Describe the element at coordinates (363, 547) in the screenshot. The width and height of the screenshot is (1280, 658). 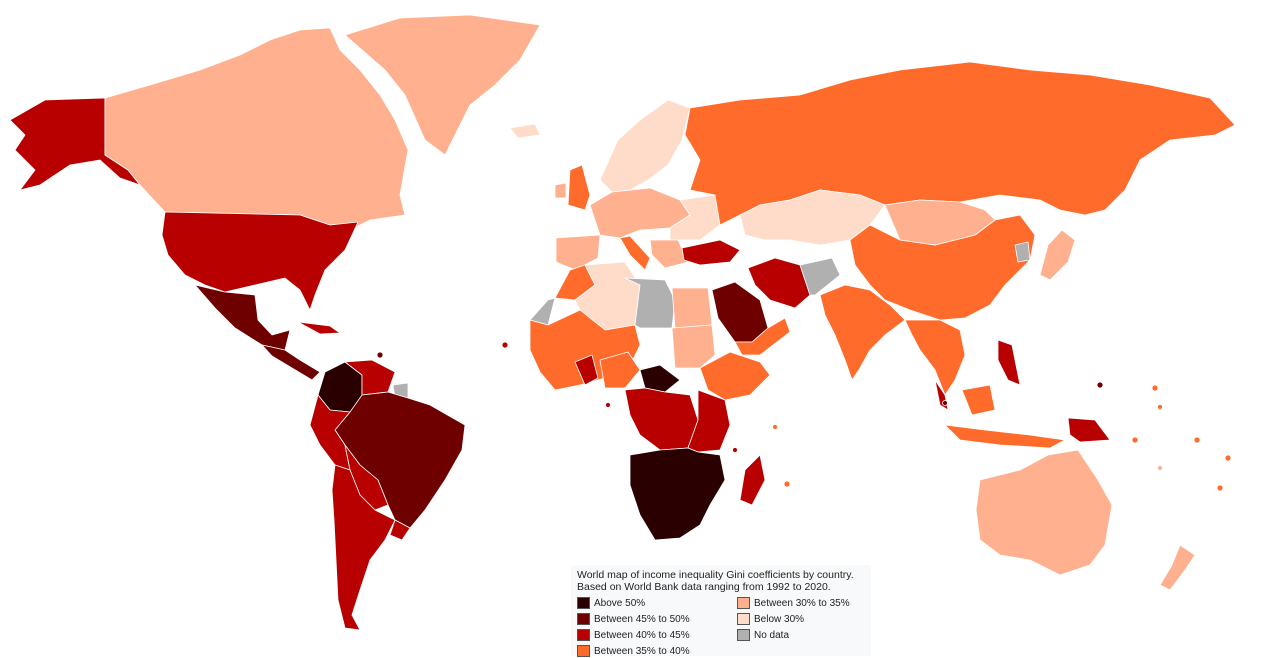
I see `region-chile-argentina` at that location.